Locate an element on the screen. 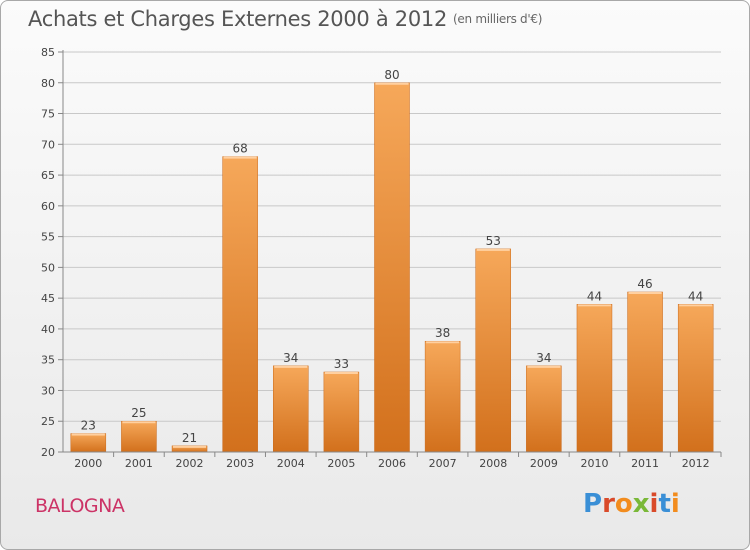 The image size is (750, 550). x-tick-label: 2003 is located at coordinates (240, 463).